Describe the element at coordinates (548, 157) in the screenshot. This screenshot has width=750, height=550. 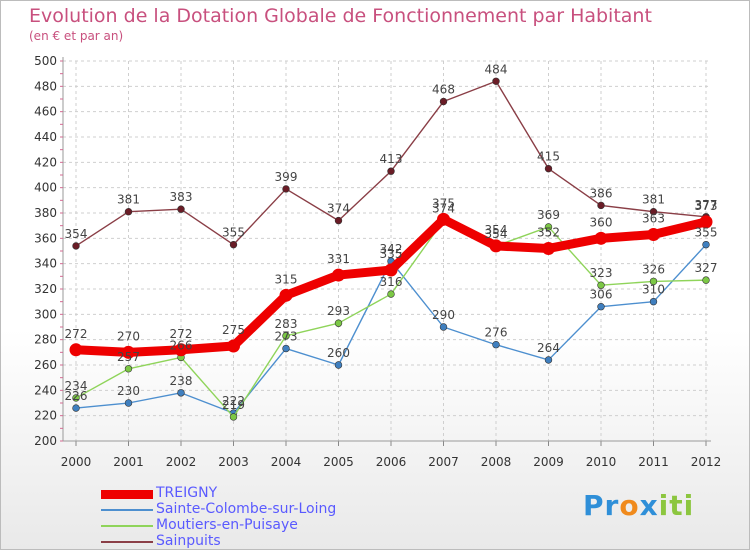
I see `data-label-sainpuits: 415` at that location.